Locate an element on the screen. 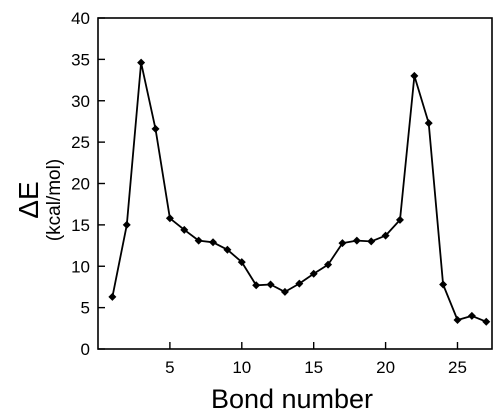  y-tick-label: 30 is located at coordinates (80, 101).